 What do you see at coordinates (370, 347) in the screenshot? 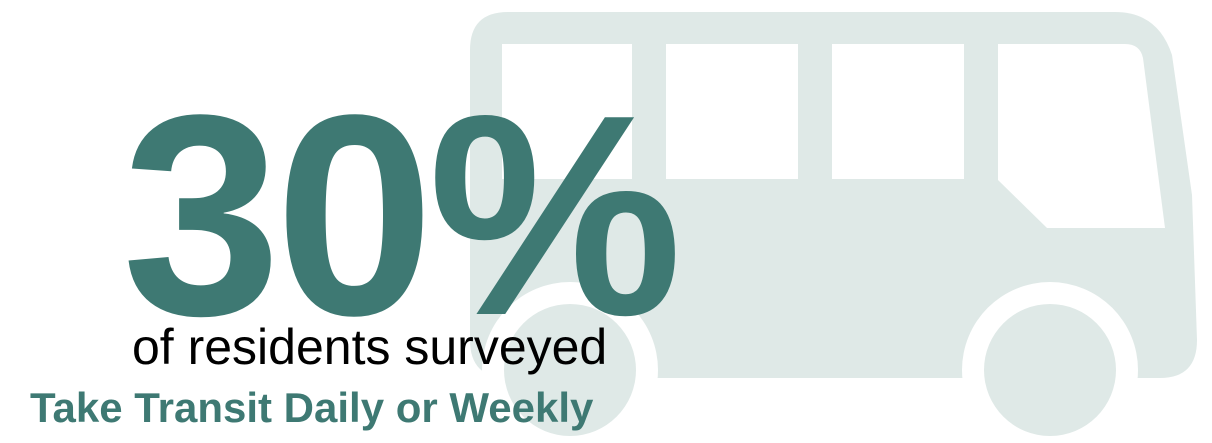
I see `stat-subtitle: of residents surveyed` at bounding box center [370, 347].